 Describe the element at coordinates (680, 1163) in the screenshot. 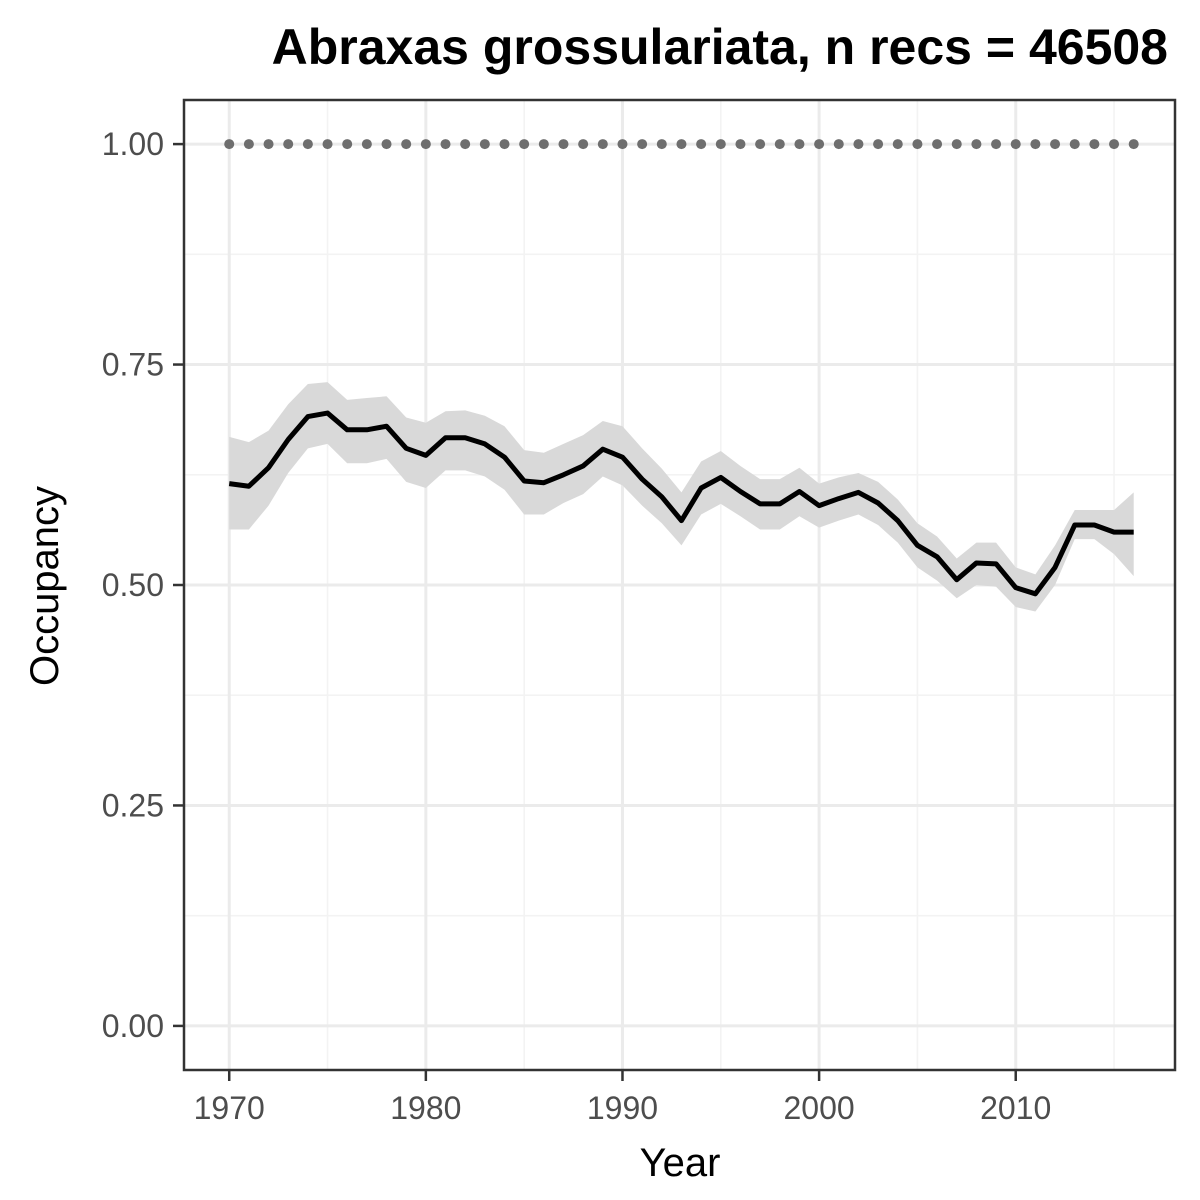

I see `x-axis-title: Year` at that location.